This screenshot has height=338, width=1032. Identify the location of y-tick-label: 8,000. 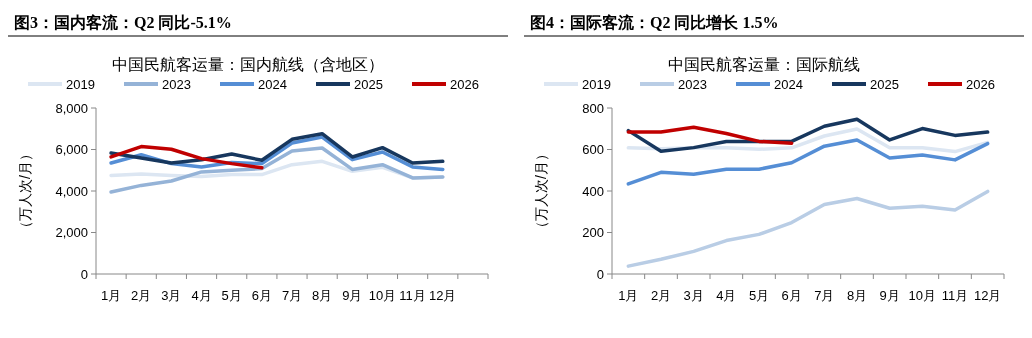
(71, 108).